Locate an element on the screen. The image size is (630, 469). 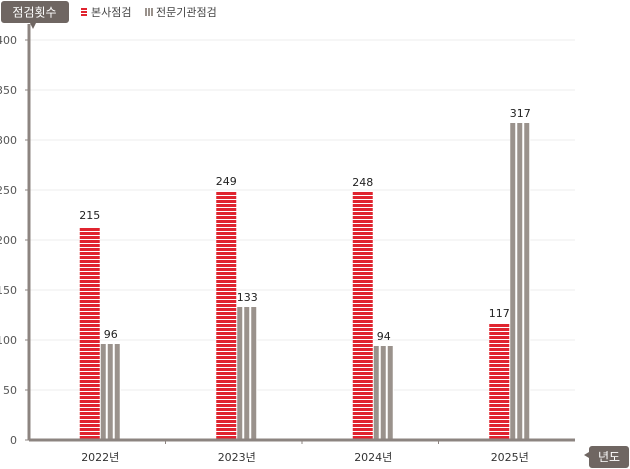
data-label: 133 is located at coordinates (247, 297).